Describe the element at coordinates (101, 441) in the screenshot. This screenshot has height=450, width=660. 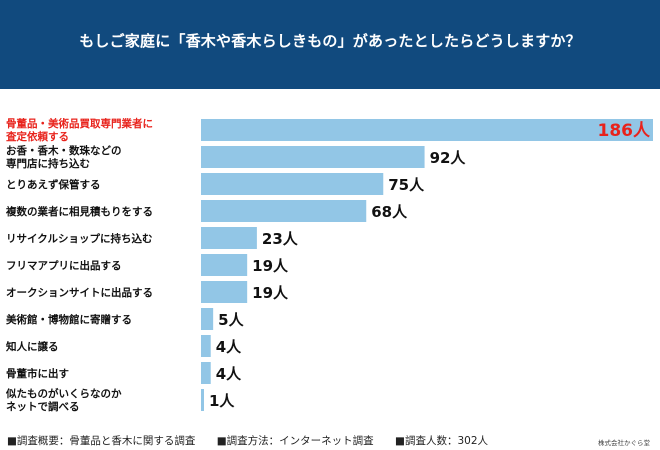
I see `survey-overview: ■調査概要：骨董品と香木に関する調査` at that location.